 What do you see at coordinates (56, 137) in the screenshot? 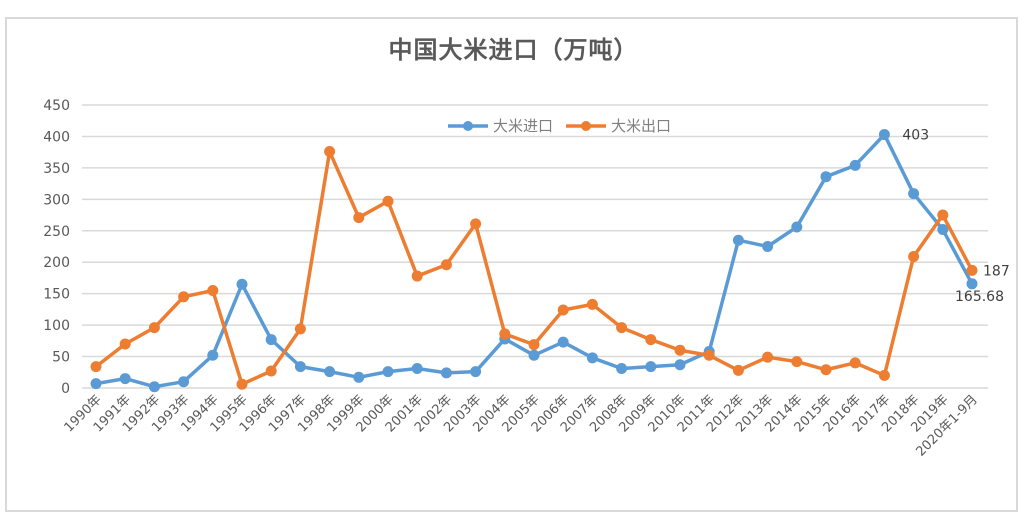
I see `y-tick-label: 400` at bounding box center [56, 137].